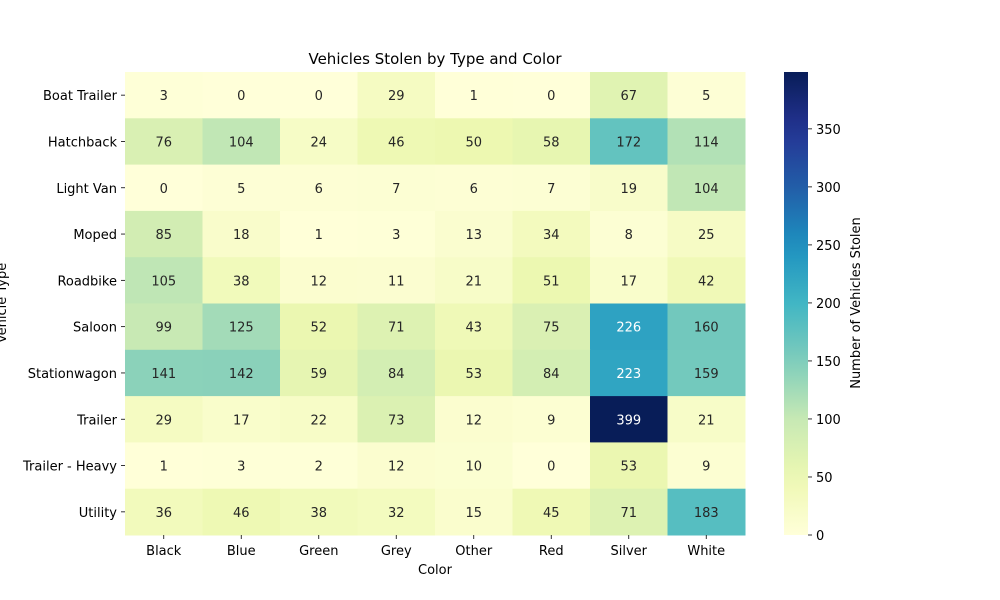  What do you see at coordinates (706, 374) in the screenshot?
I see `cell-value-label: 159` at bounding box center [706, 374].